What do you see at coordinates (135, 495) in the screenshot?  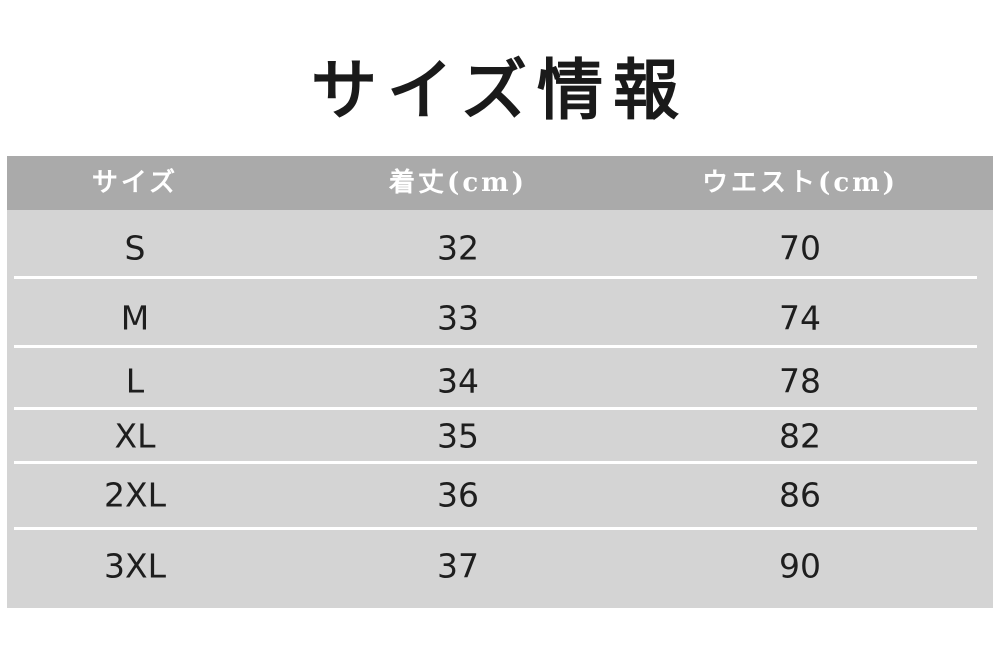 I see `cell-size: 2XL` at bounding box center [135, 495].